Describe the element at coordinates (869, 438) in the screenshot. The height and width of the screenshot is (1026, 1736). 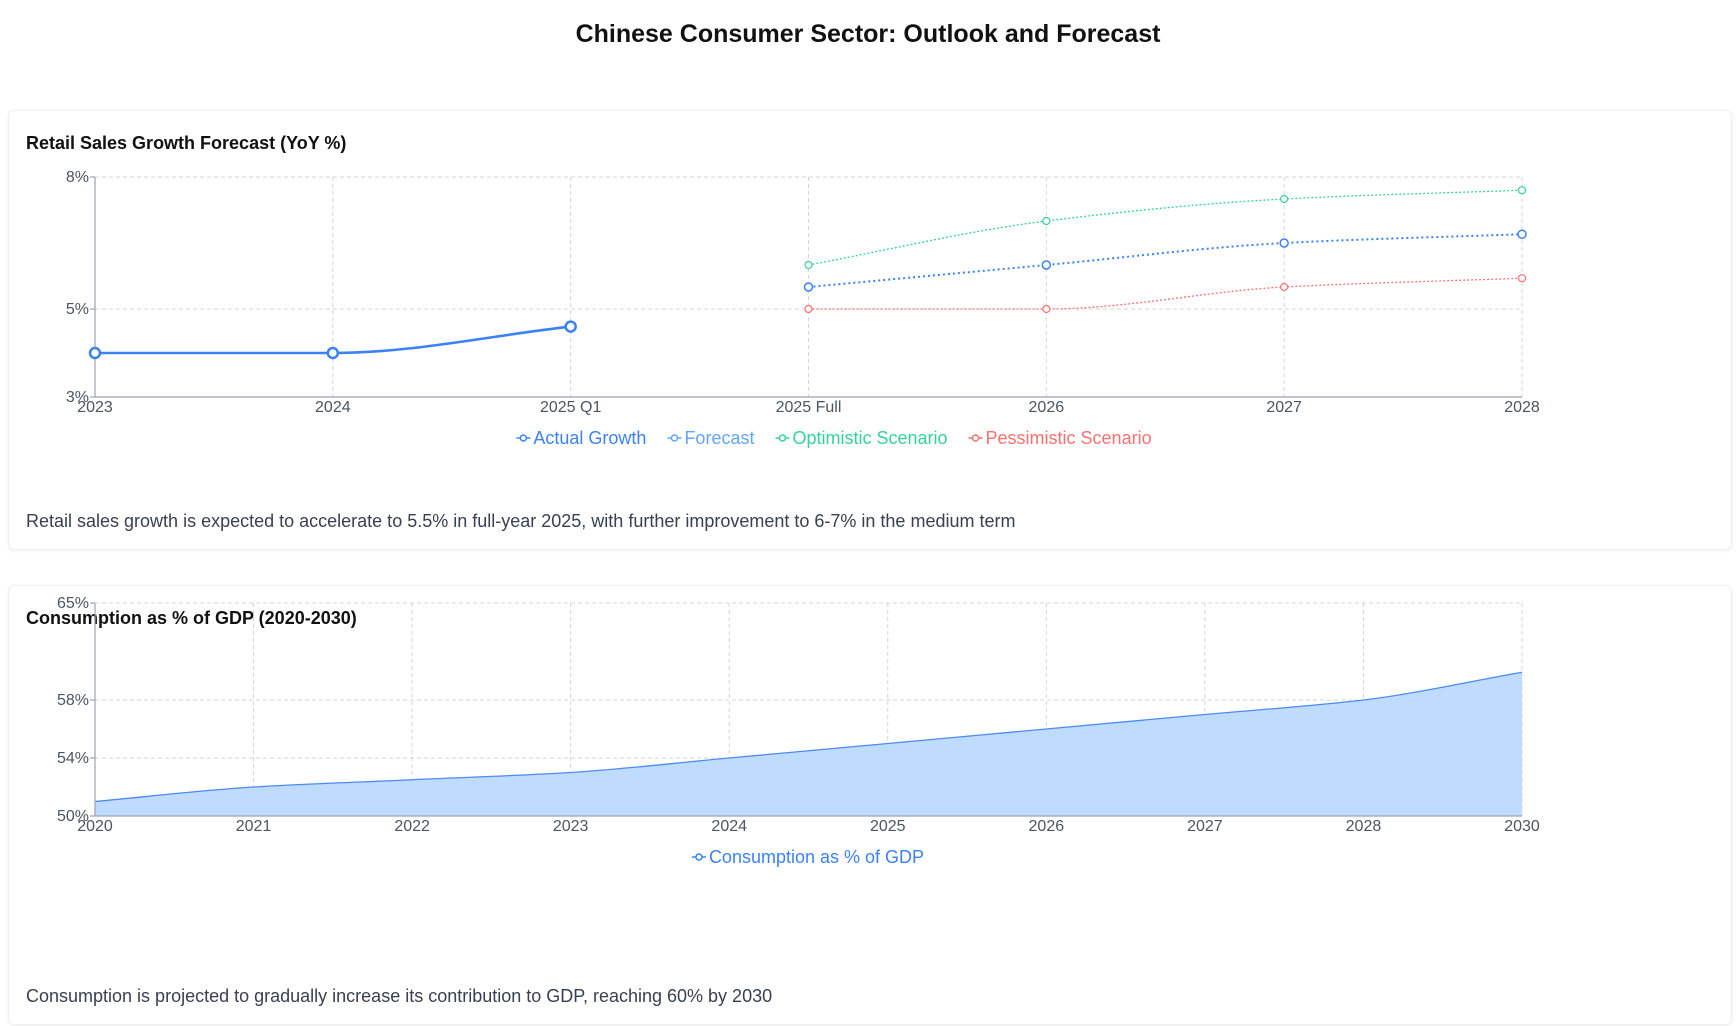
I see `legend-item-label: Optimistic Scenario` at that location.